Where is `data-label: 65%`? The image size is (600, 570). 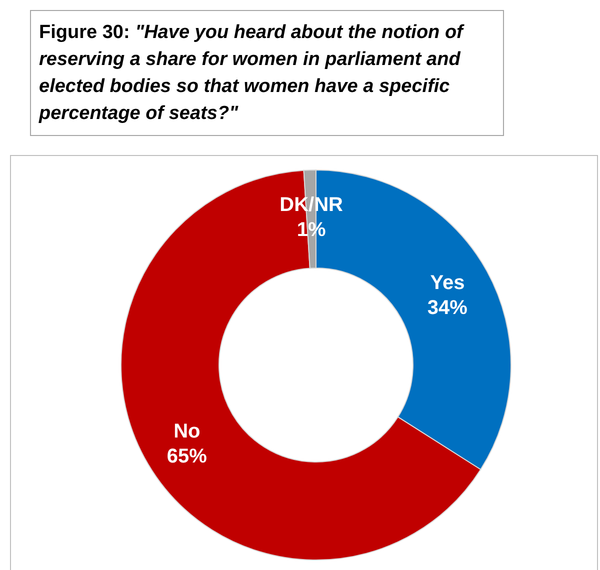 data-label: 65% is located at coordinates (187, 456).